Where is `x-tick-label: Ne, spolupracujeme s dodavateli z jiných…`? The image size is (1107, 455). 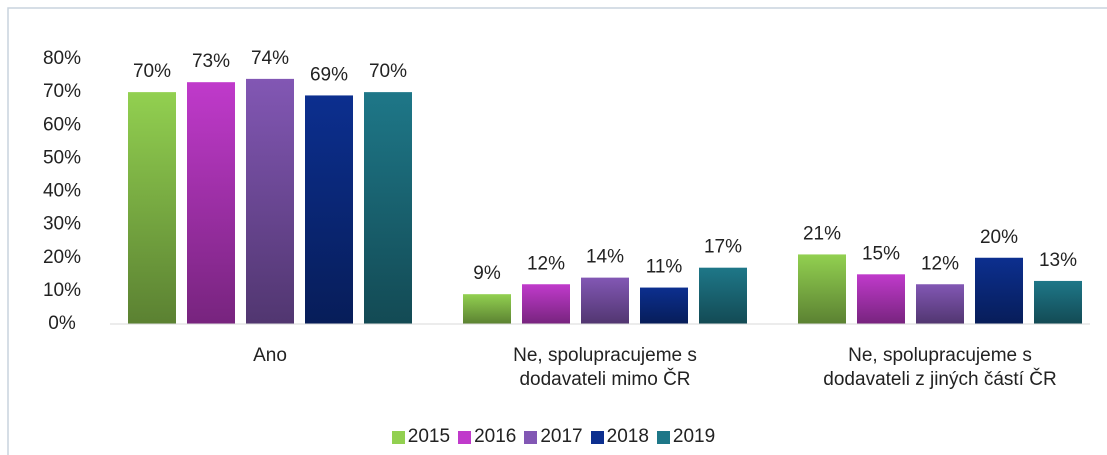
x-tick-label: Ne, spolupracujeme s dodavateli z jiných… is located at coordinates (940, 367).